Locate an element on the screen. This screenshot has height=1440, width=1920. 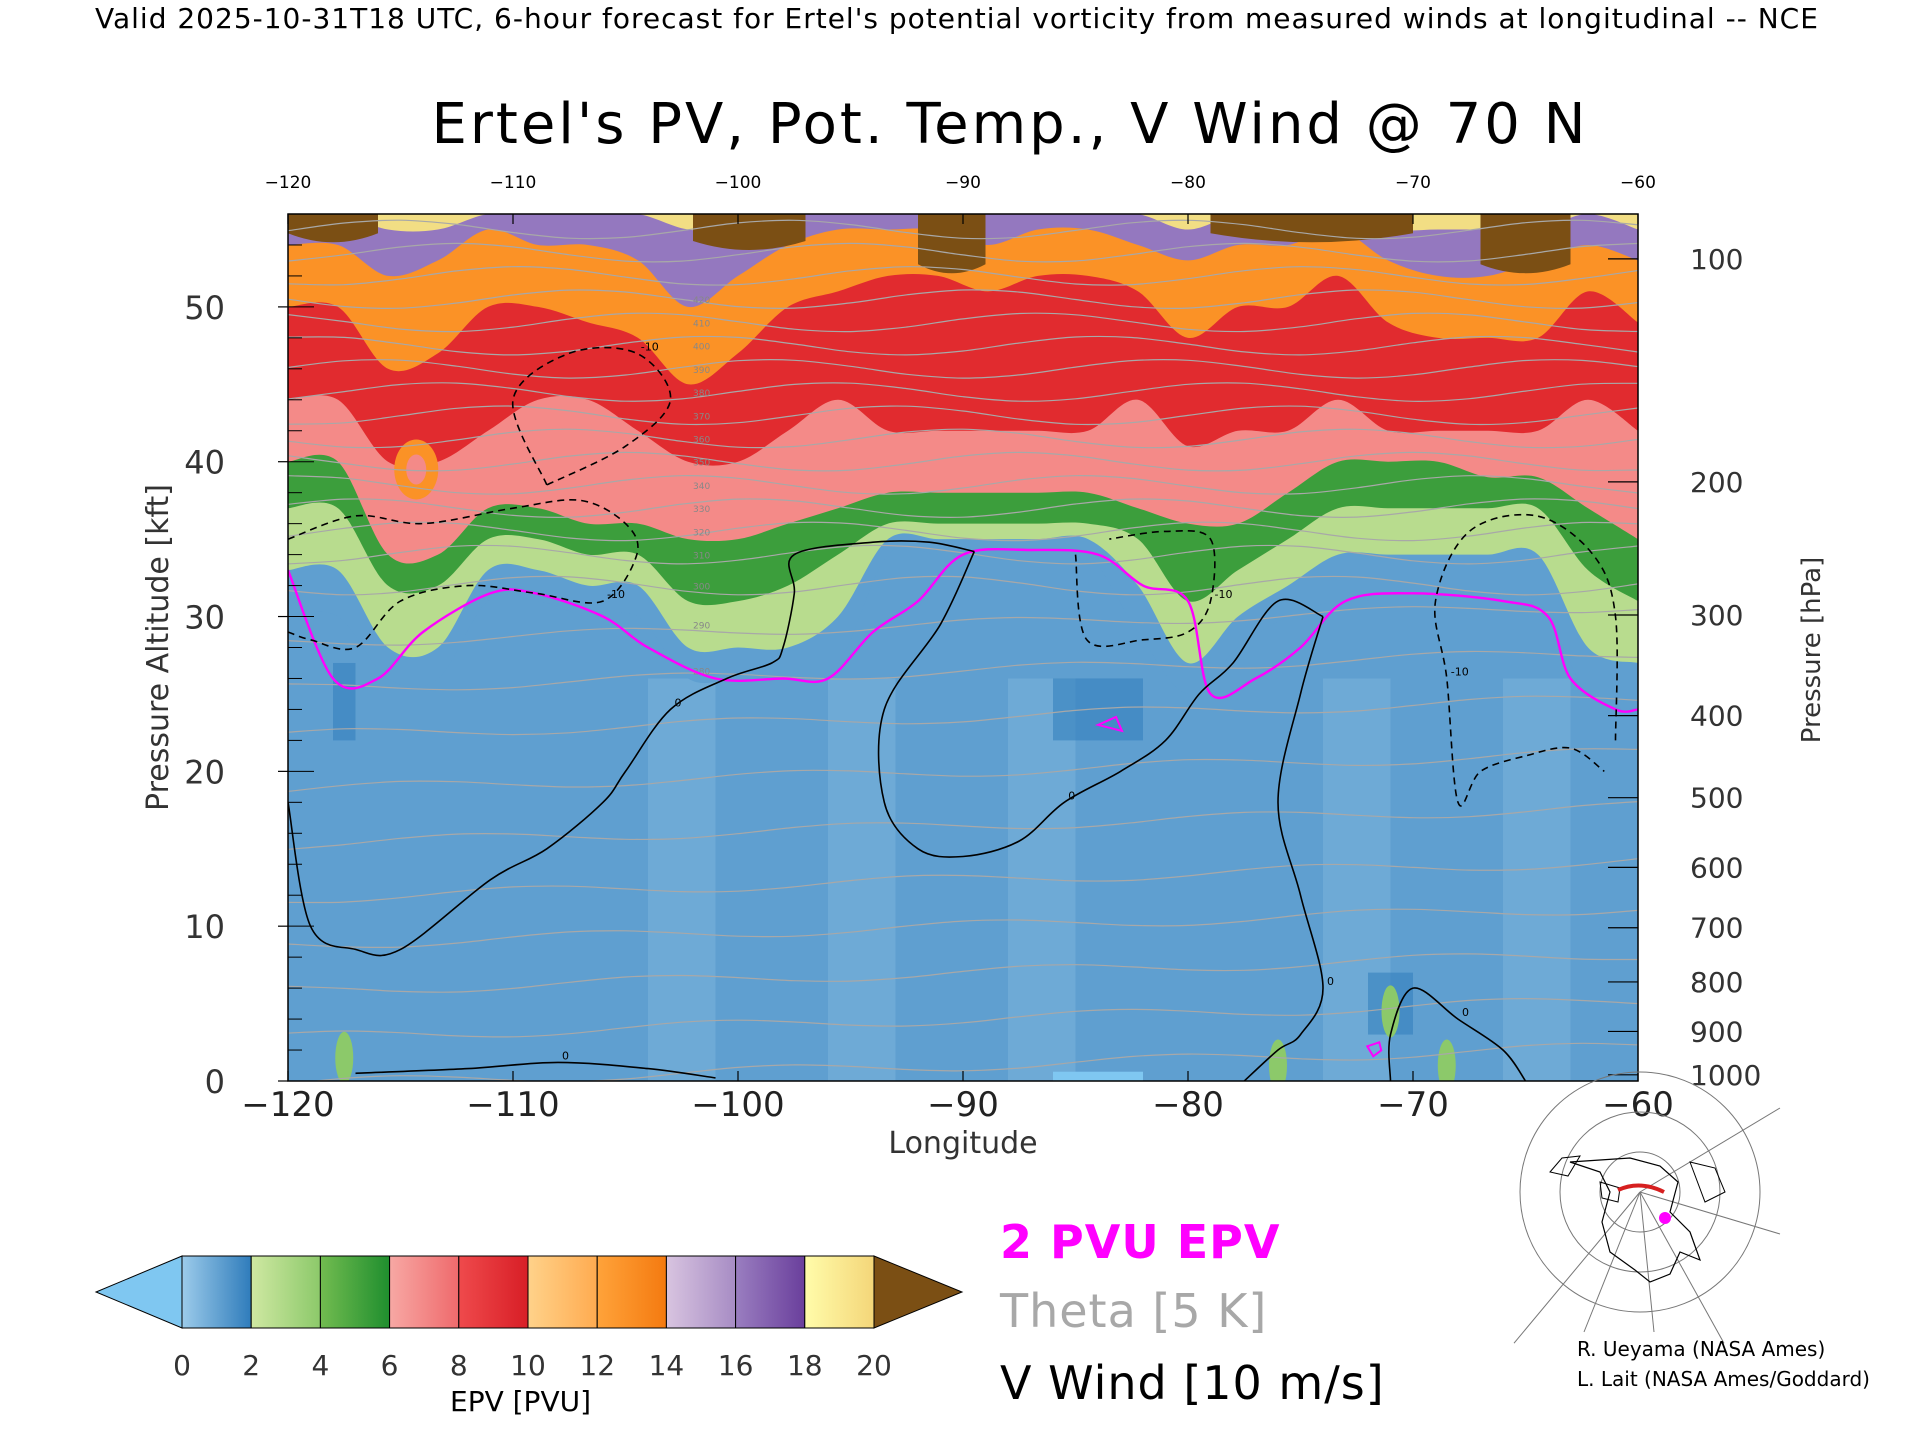
polar-stereographic-map-icon is located at coordinates (1647, 1207).